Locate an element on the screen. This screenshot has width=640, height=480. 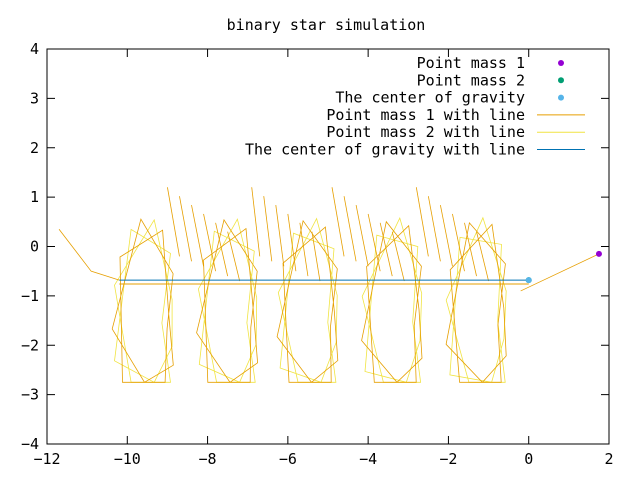
legend-entry: The center of gravity with line is located at coordinates (415, 150).